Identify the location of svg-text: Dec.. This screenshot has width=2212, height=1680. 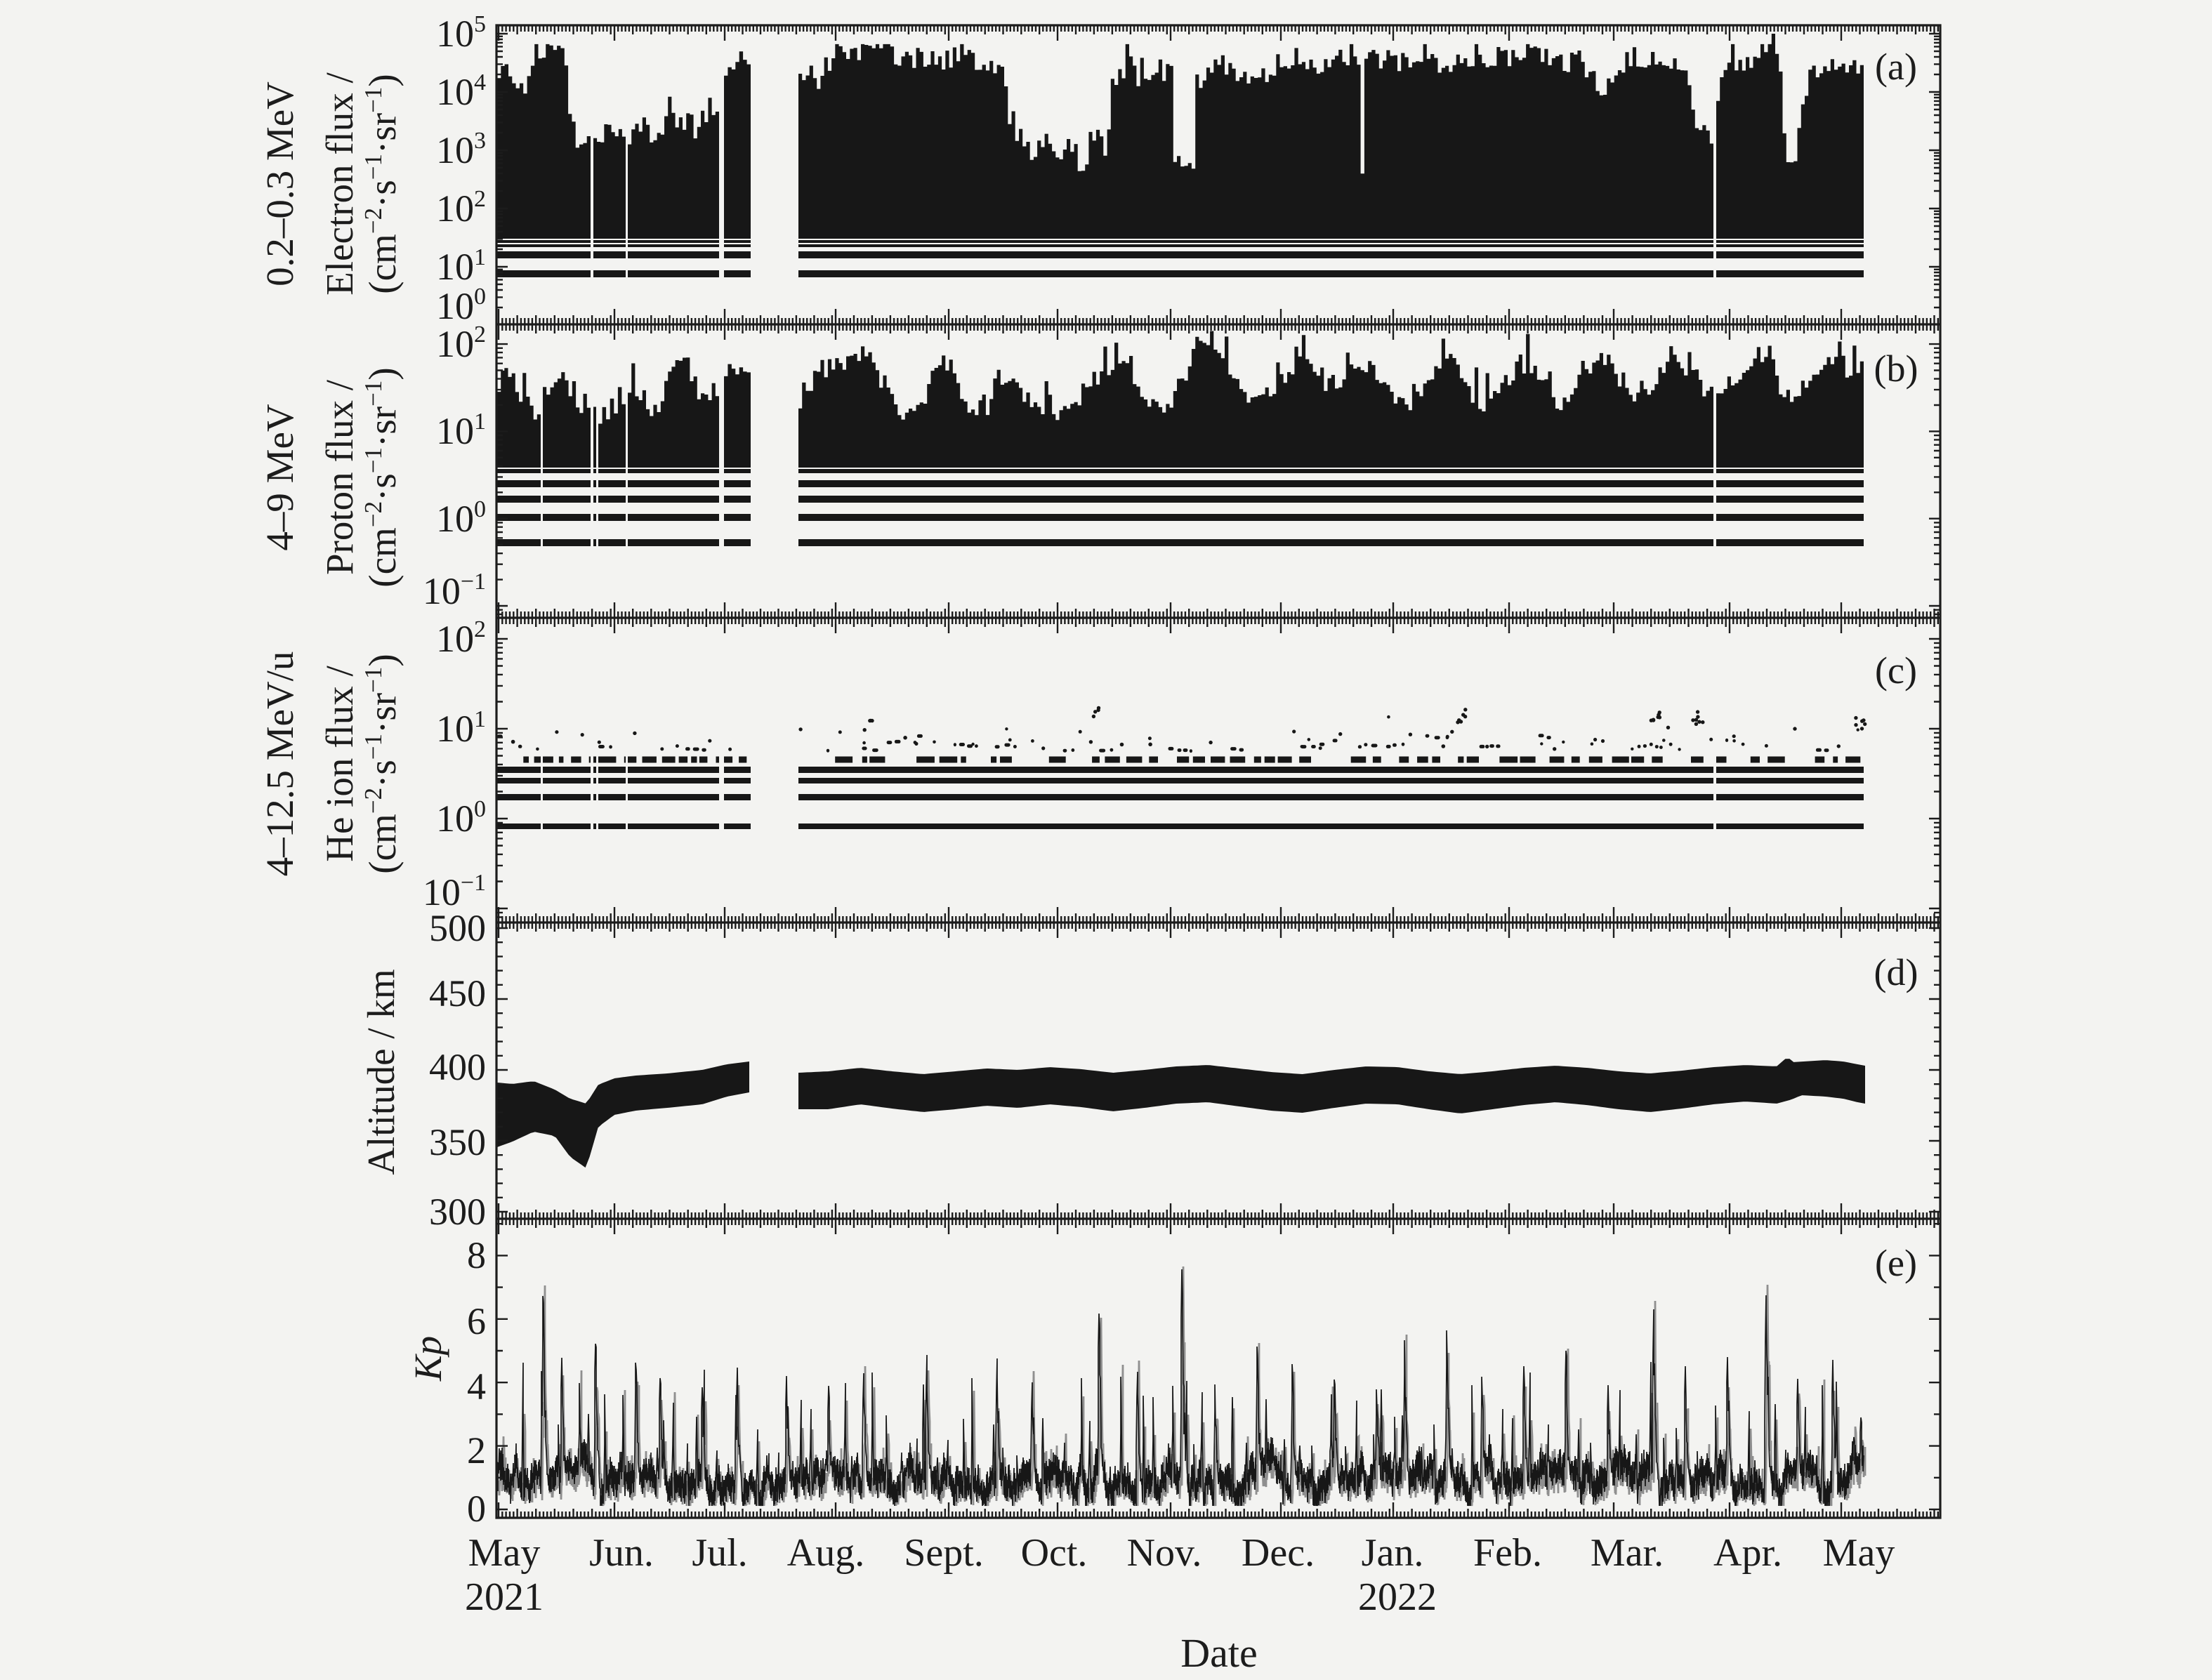
(1278, 1553).